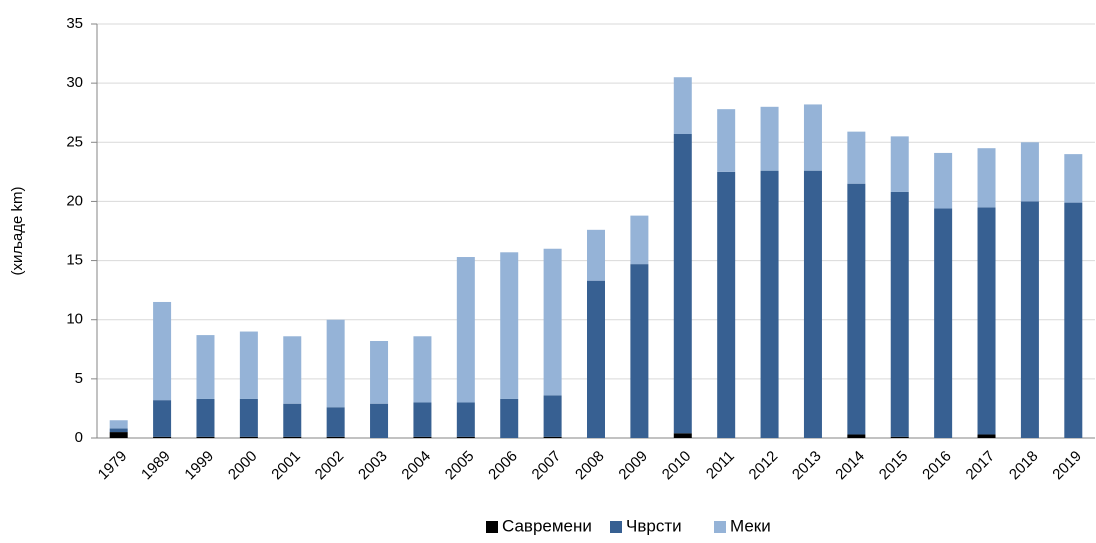 Image resolution: width=1096 pixels, height=543 pixels. What do you see at coordinates (937, 466) in the screenshot?
I see `x-tick-label: 2016` at bounding box center [937, 466].